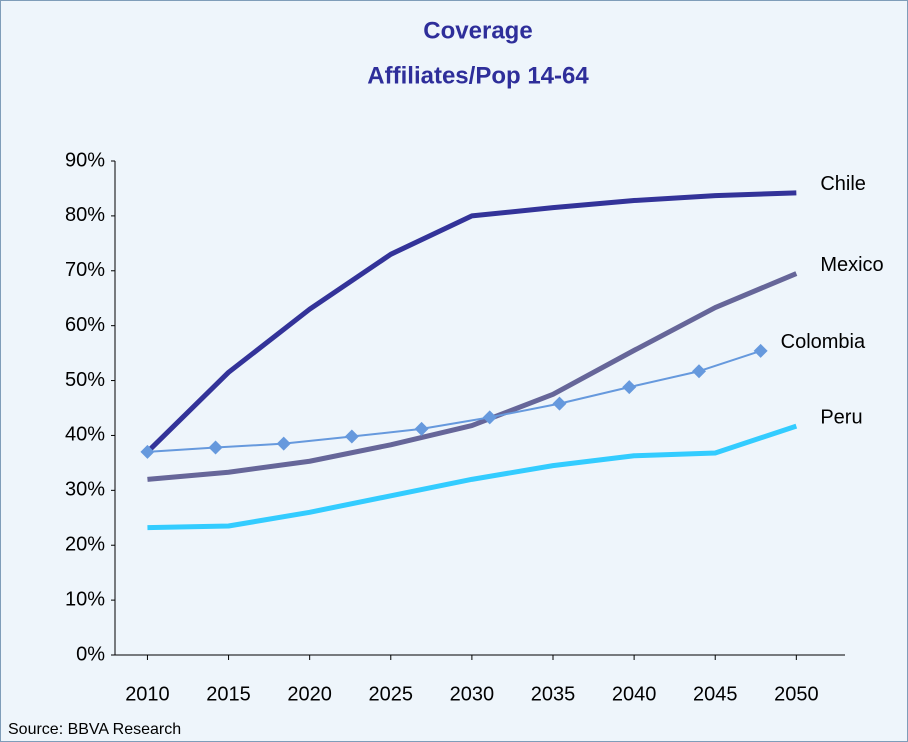 The image size is (908, 742). I want to click on x-tick-label: 2040, so click(634, 694).